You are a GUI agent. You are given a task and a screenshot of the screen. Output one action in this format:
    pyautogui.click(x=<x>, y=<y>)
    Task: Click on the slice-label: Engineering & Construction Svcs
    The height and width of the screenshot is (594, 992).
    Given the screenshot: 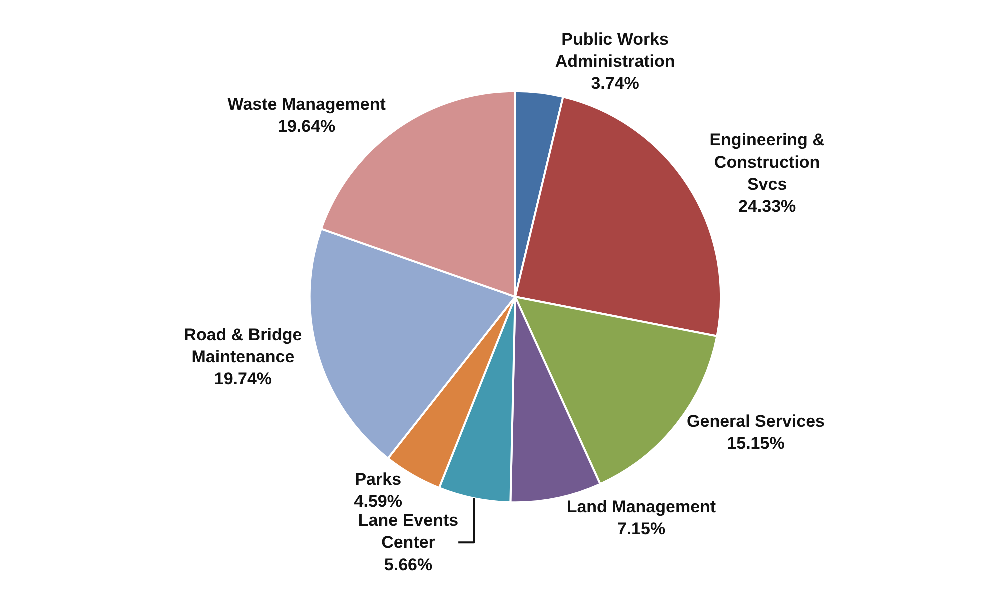 What is the action you would take?
    pyautogui.click(x=767, y=162)
    